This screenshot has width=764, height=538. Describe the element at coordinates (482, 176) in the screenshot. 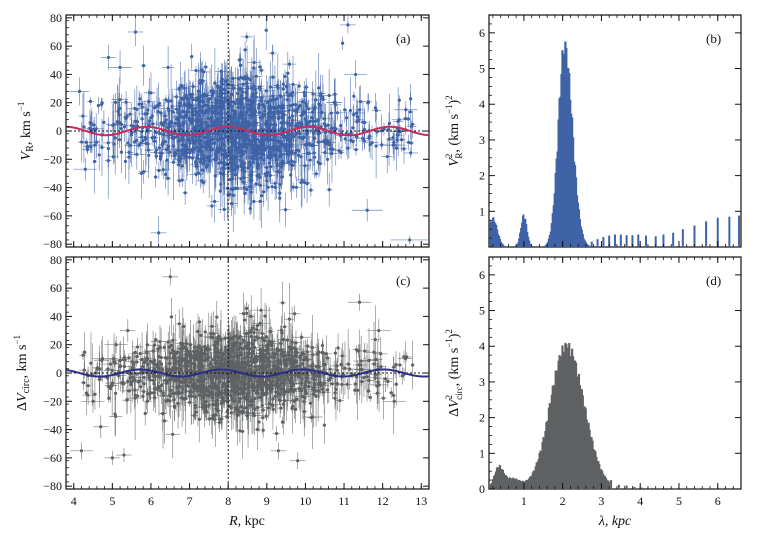

I see `ytick-label: 2` at that location.